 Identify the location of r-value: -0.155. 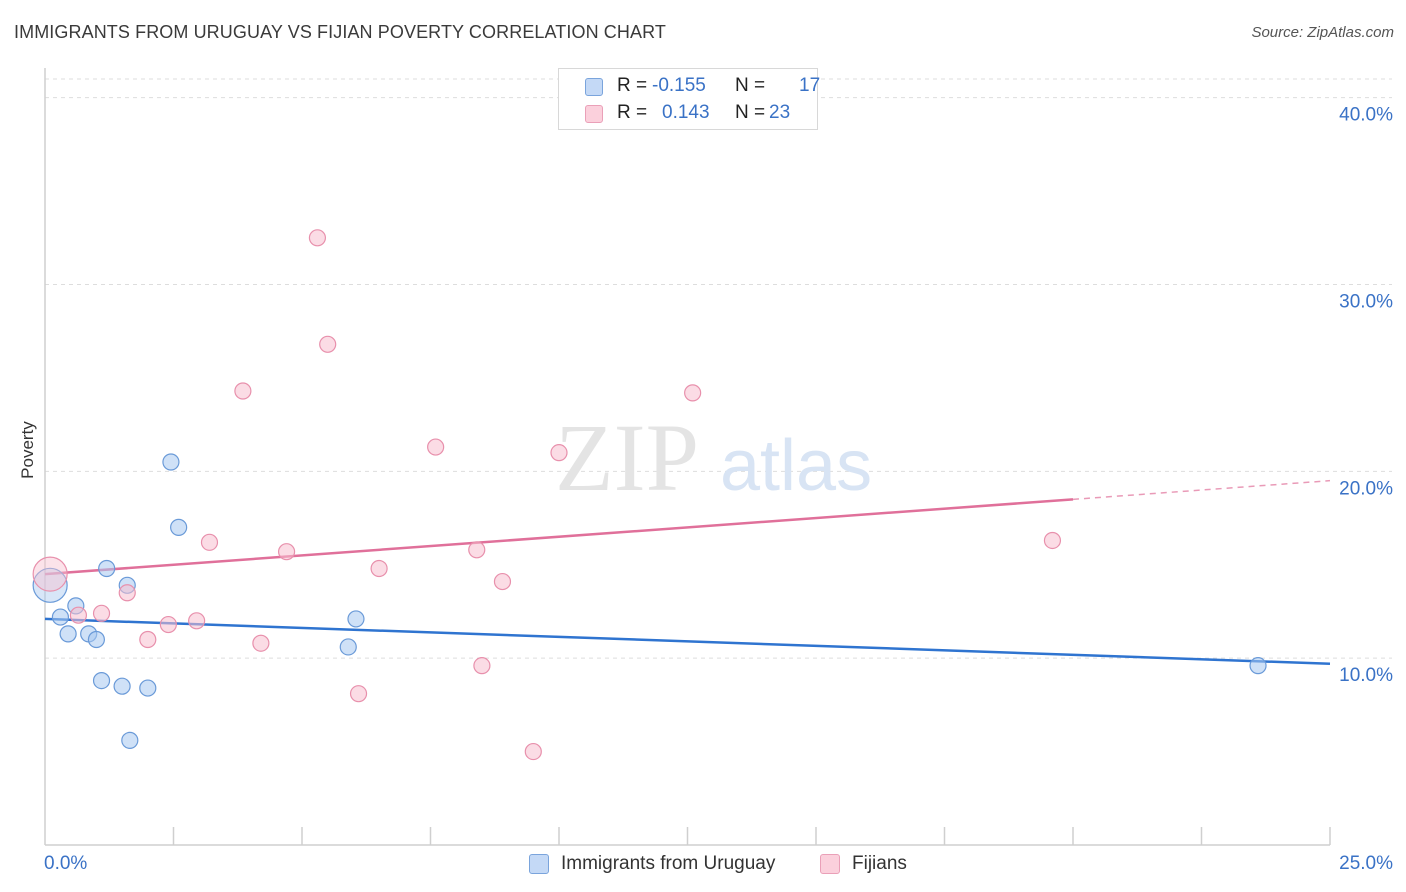
(679, 85).